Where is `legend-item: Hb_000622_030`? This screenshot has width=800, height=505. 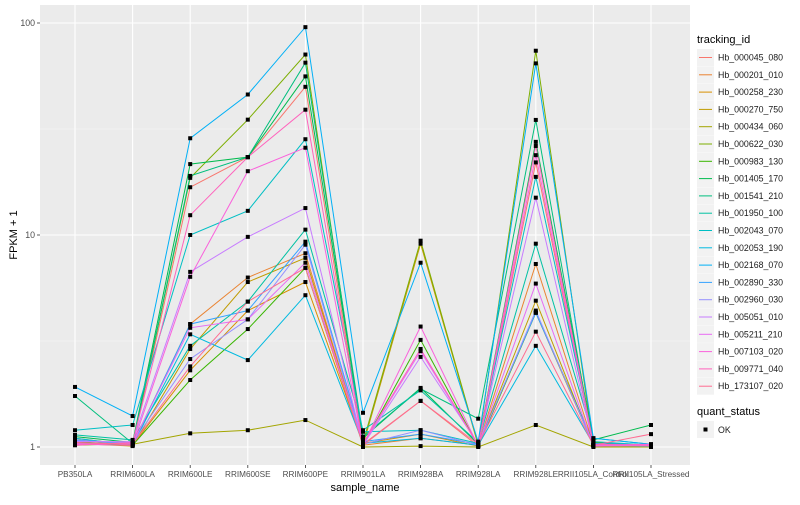 legend-item: Hb_000622_030 is located at coordinates (740, 144).